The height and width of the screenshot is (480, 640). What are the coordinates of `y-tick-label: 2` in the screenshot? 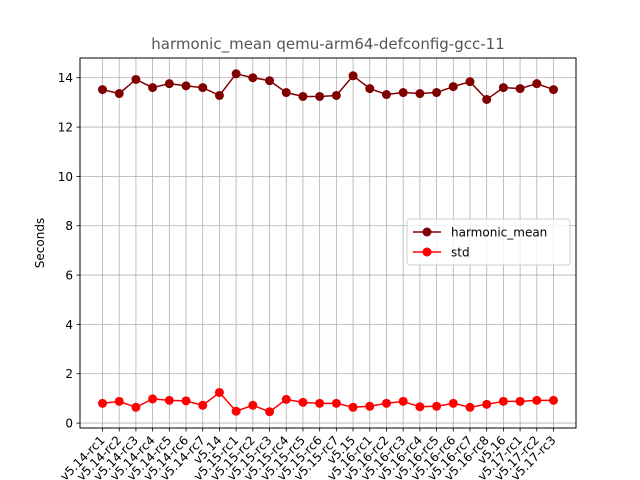 It's located at (69, 374).